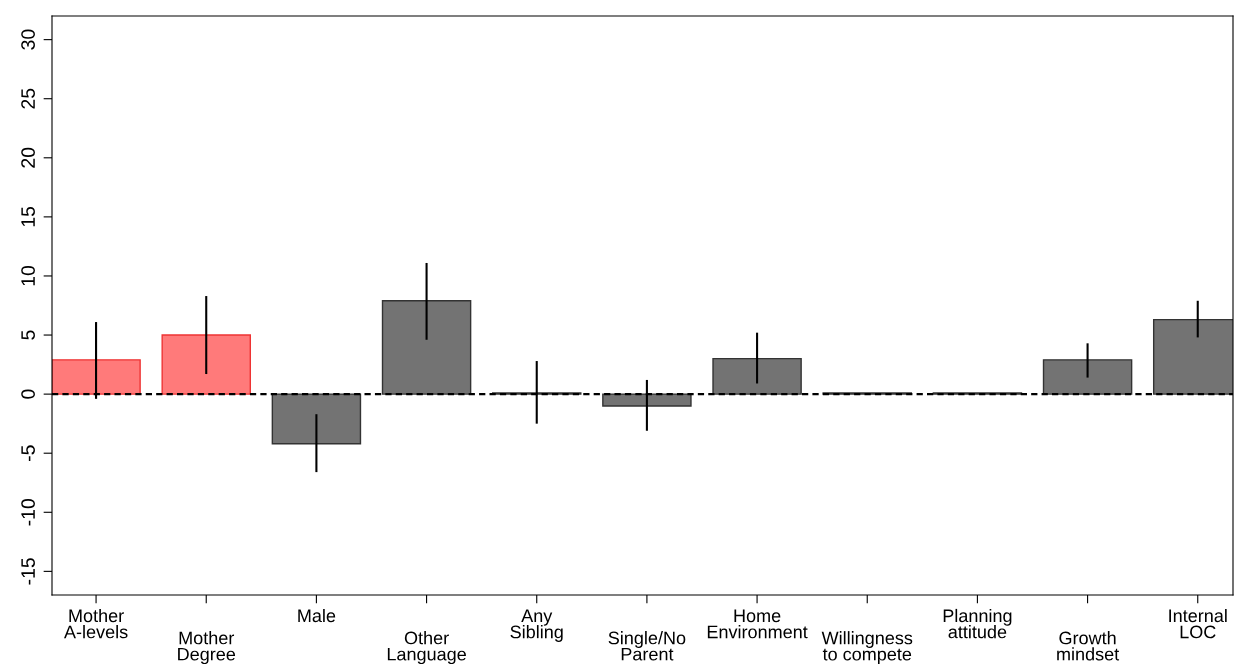 Image resolution: width=1234 pixels, height=664 pixels. Describe the element at coordinates (317, 615) in the screenshot. I see `x-tick-label: Male` at that location.